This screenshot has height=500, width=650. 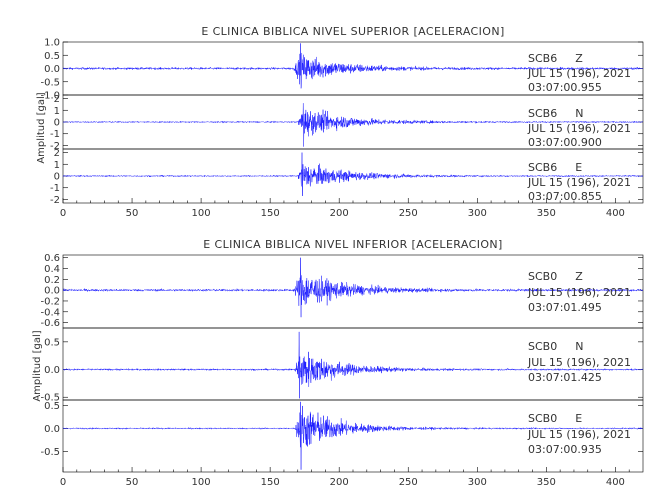 I want to click on y-tick-labels: 210-1-2, so click(x=346, y=177).